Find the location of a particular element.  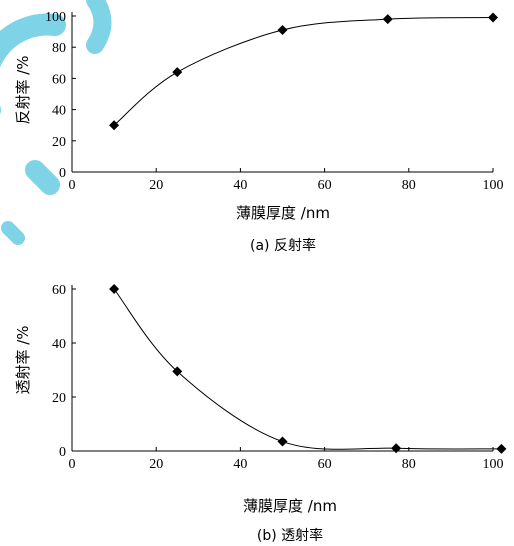

series-line is located at coordinates (303, 71).